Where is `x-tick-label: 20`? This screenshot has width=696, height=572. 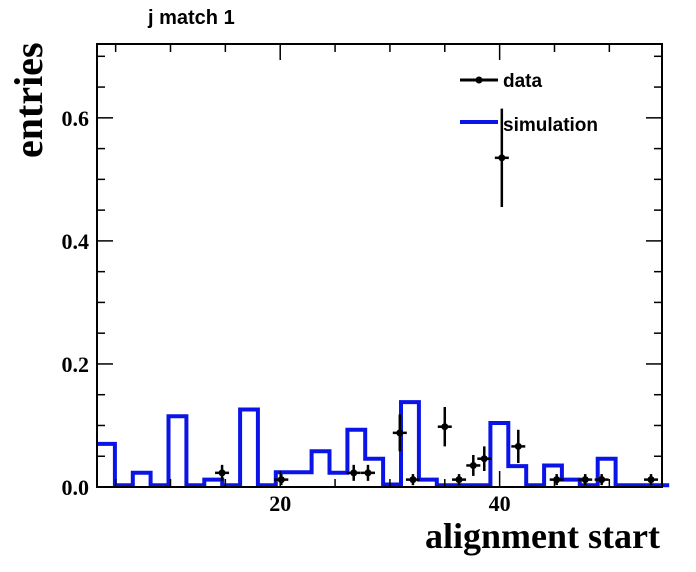
x-tick-label: 20 is located at coordinates (280, 503).